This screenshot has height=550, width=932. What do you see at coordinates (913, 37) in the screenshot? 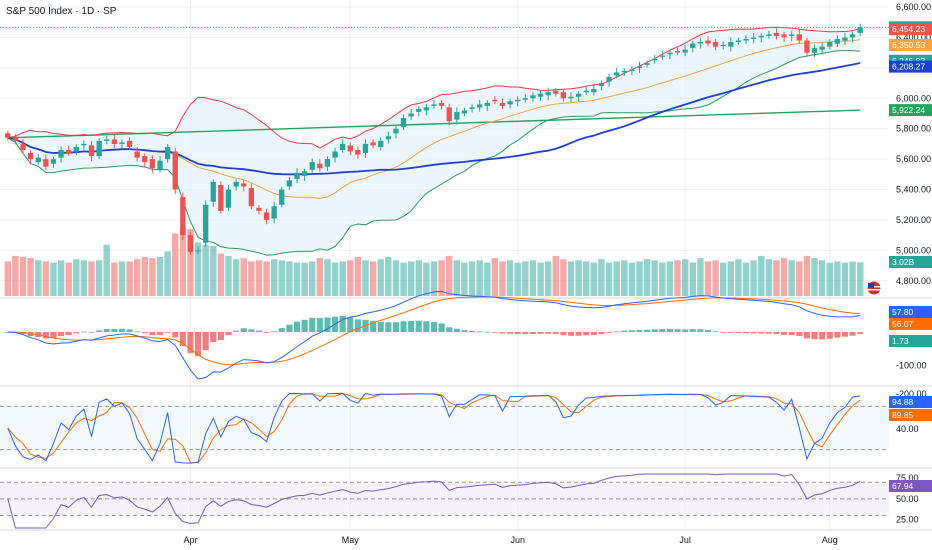
I see `price-axis-label: 6,400.00` at bounding box center [913, 37].